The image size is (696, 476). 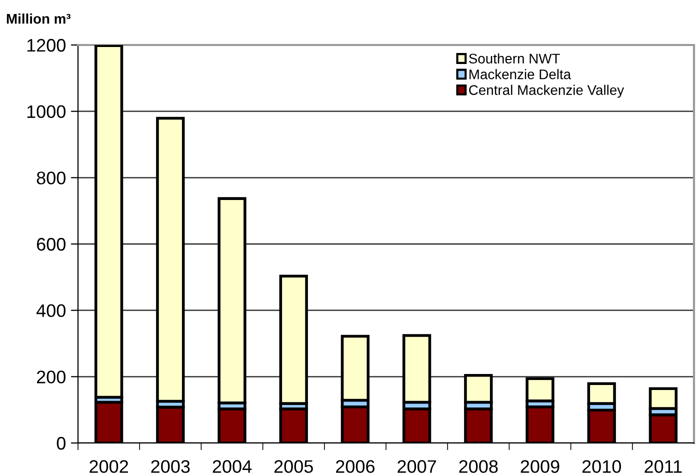 I want to click on y-tick-label: 1200, so click(x=46, y=45).